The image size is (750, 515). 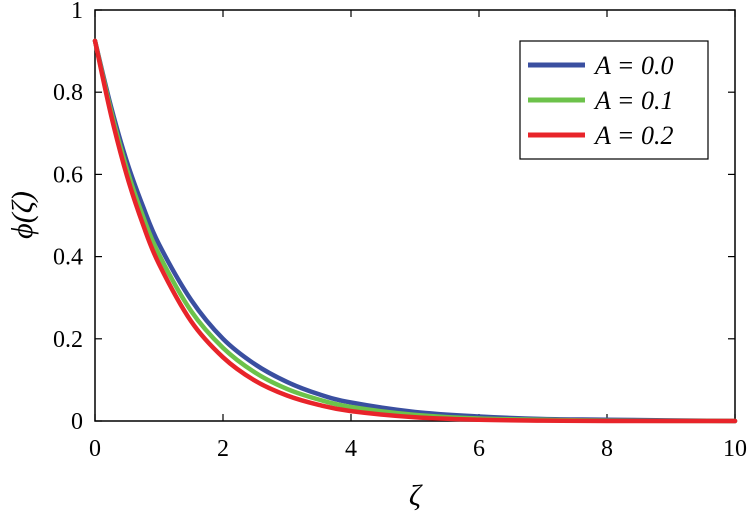 I want to click on y-tick-label: 0.4, so click(x=68, y=258).